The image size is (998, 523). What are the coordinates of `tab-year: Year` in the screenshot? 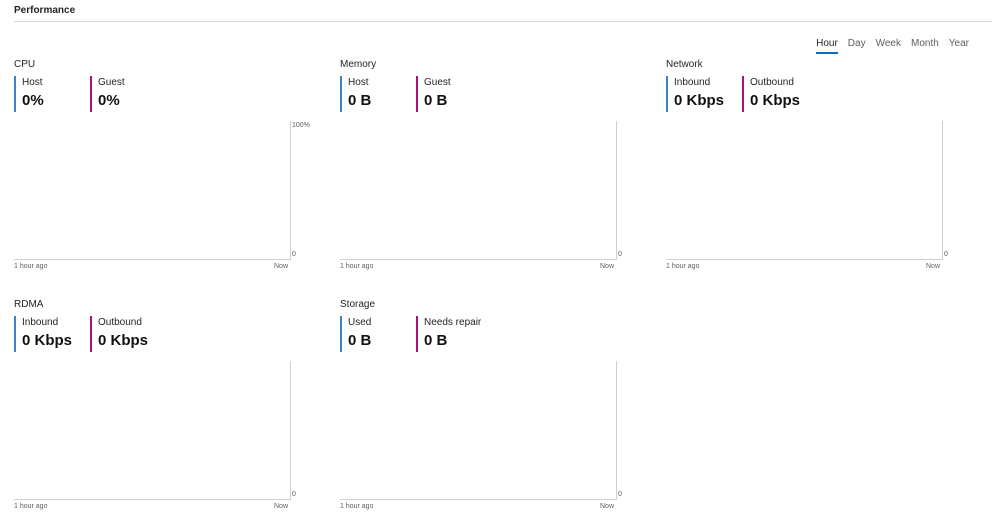 It's located at (958, 43).